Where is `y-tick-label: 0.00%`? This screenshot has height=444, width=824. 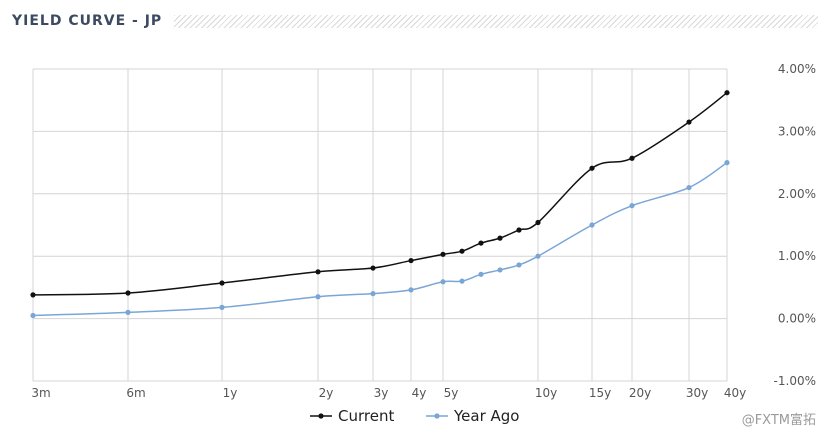
y-tick-label: 0.00% is located at coordinates (797, 319).